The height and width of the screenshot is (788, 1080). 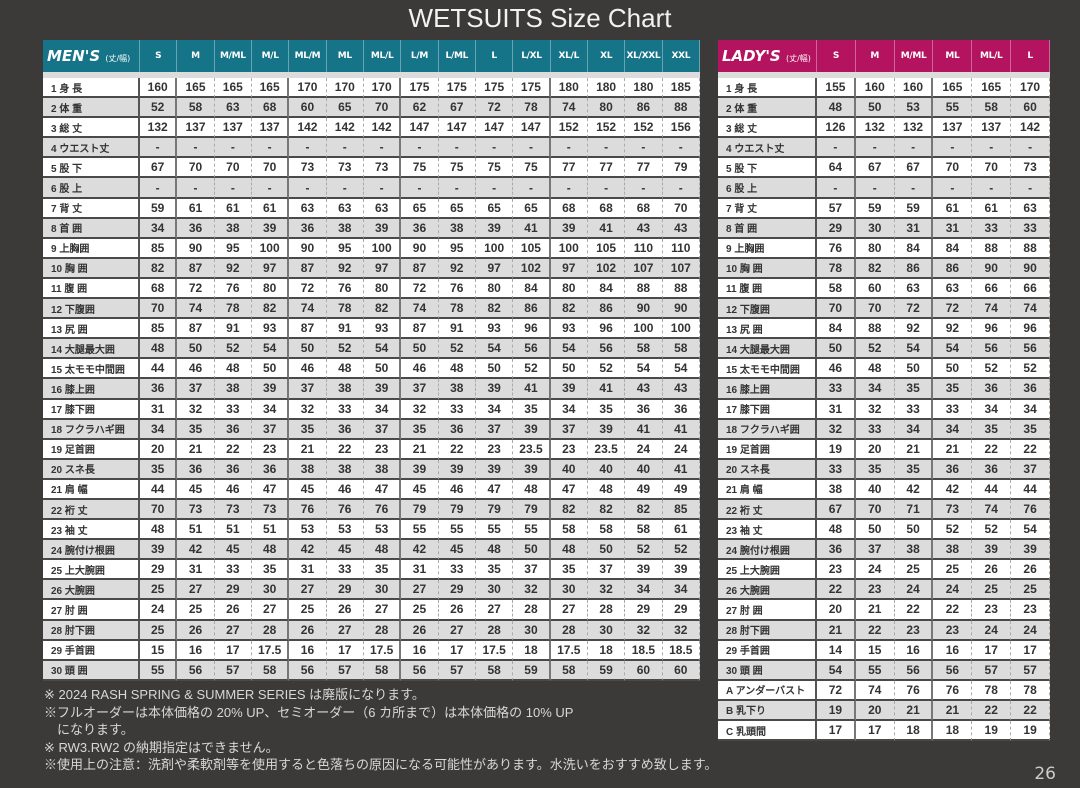 I want to click on measurement-label: 23 袖 丈, so click(x=91, y=530).